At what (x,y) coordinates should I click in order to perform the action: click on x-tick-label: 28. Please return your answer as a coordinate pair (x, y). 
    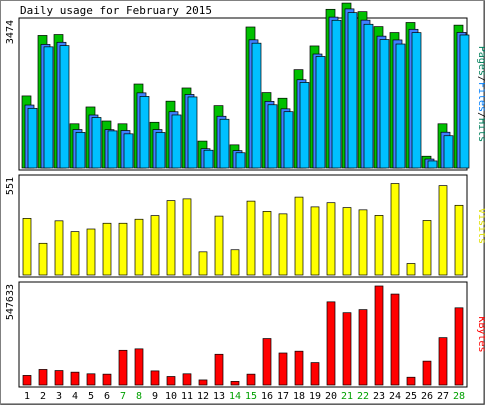
    Looking at the image, I should click on (459, 396).